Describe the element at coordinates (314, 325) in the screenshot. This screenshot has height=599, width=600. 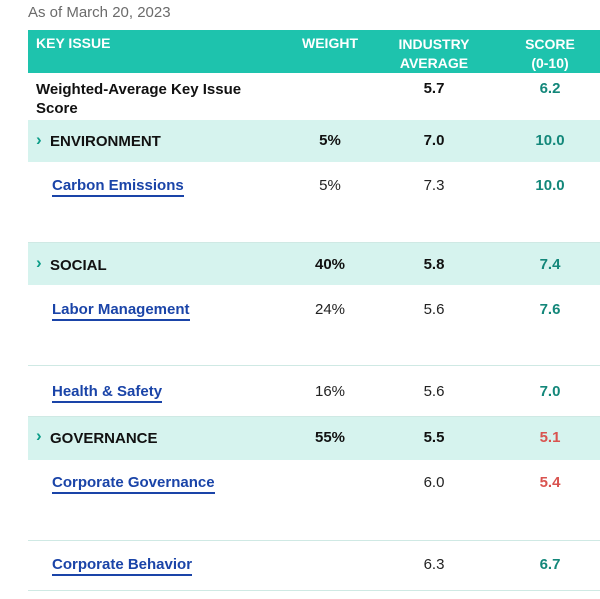
I see `issue-row-labor-management: Labor Management 24% 5.6 7.6` at that location.